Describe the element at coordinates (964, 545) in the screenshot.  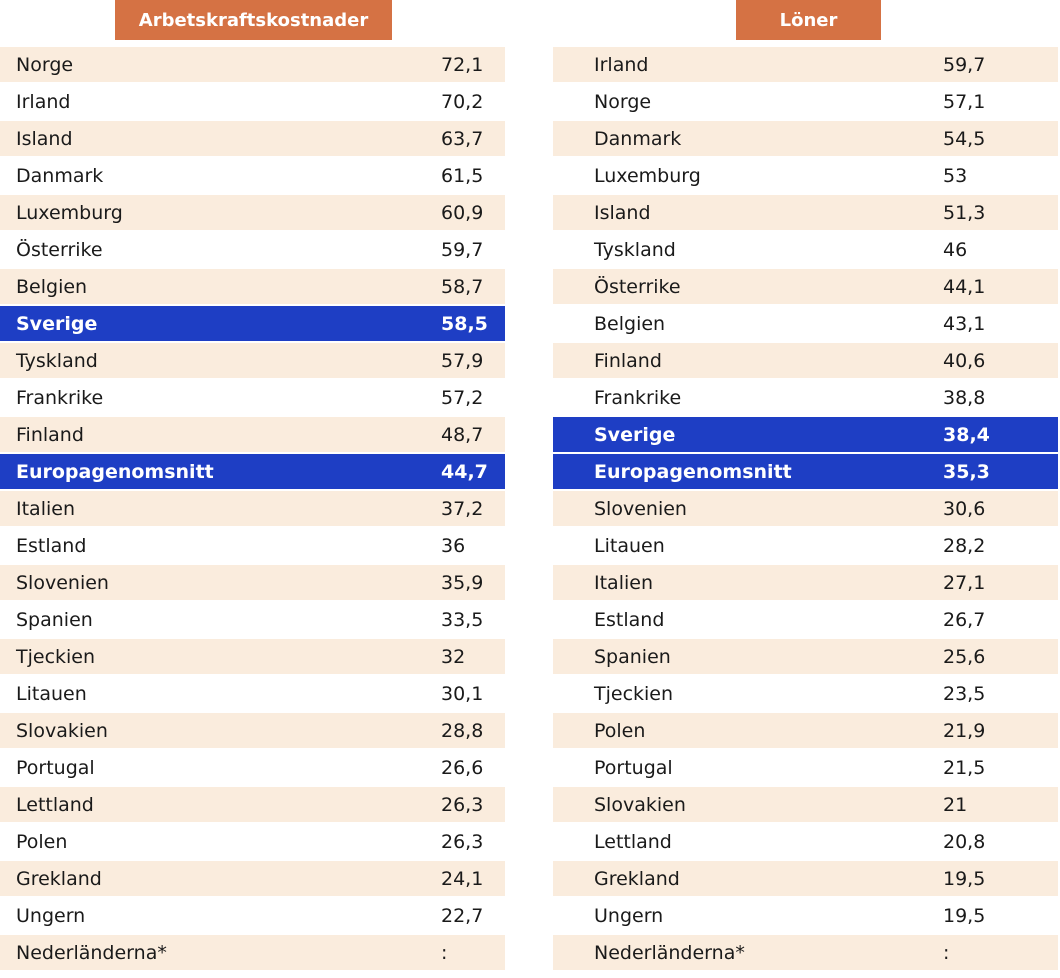
I see `value-cell: 28,2` at that location.